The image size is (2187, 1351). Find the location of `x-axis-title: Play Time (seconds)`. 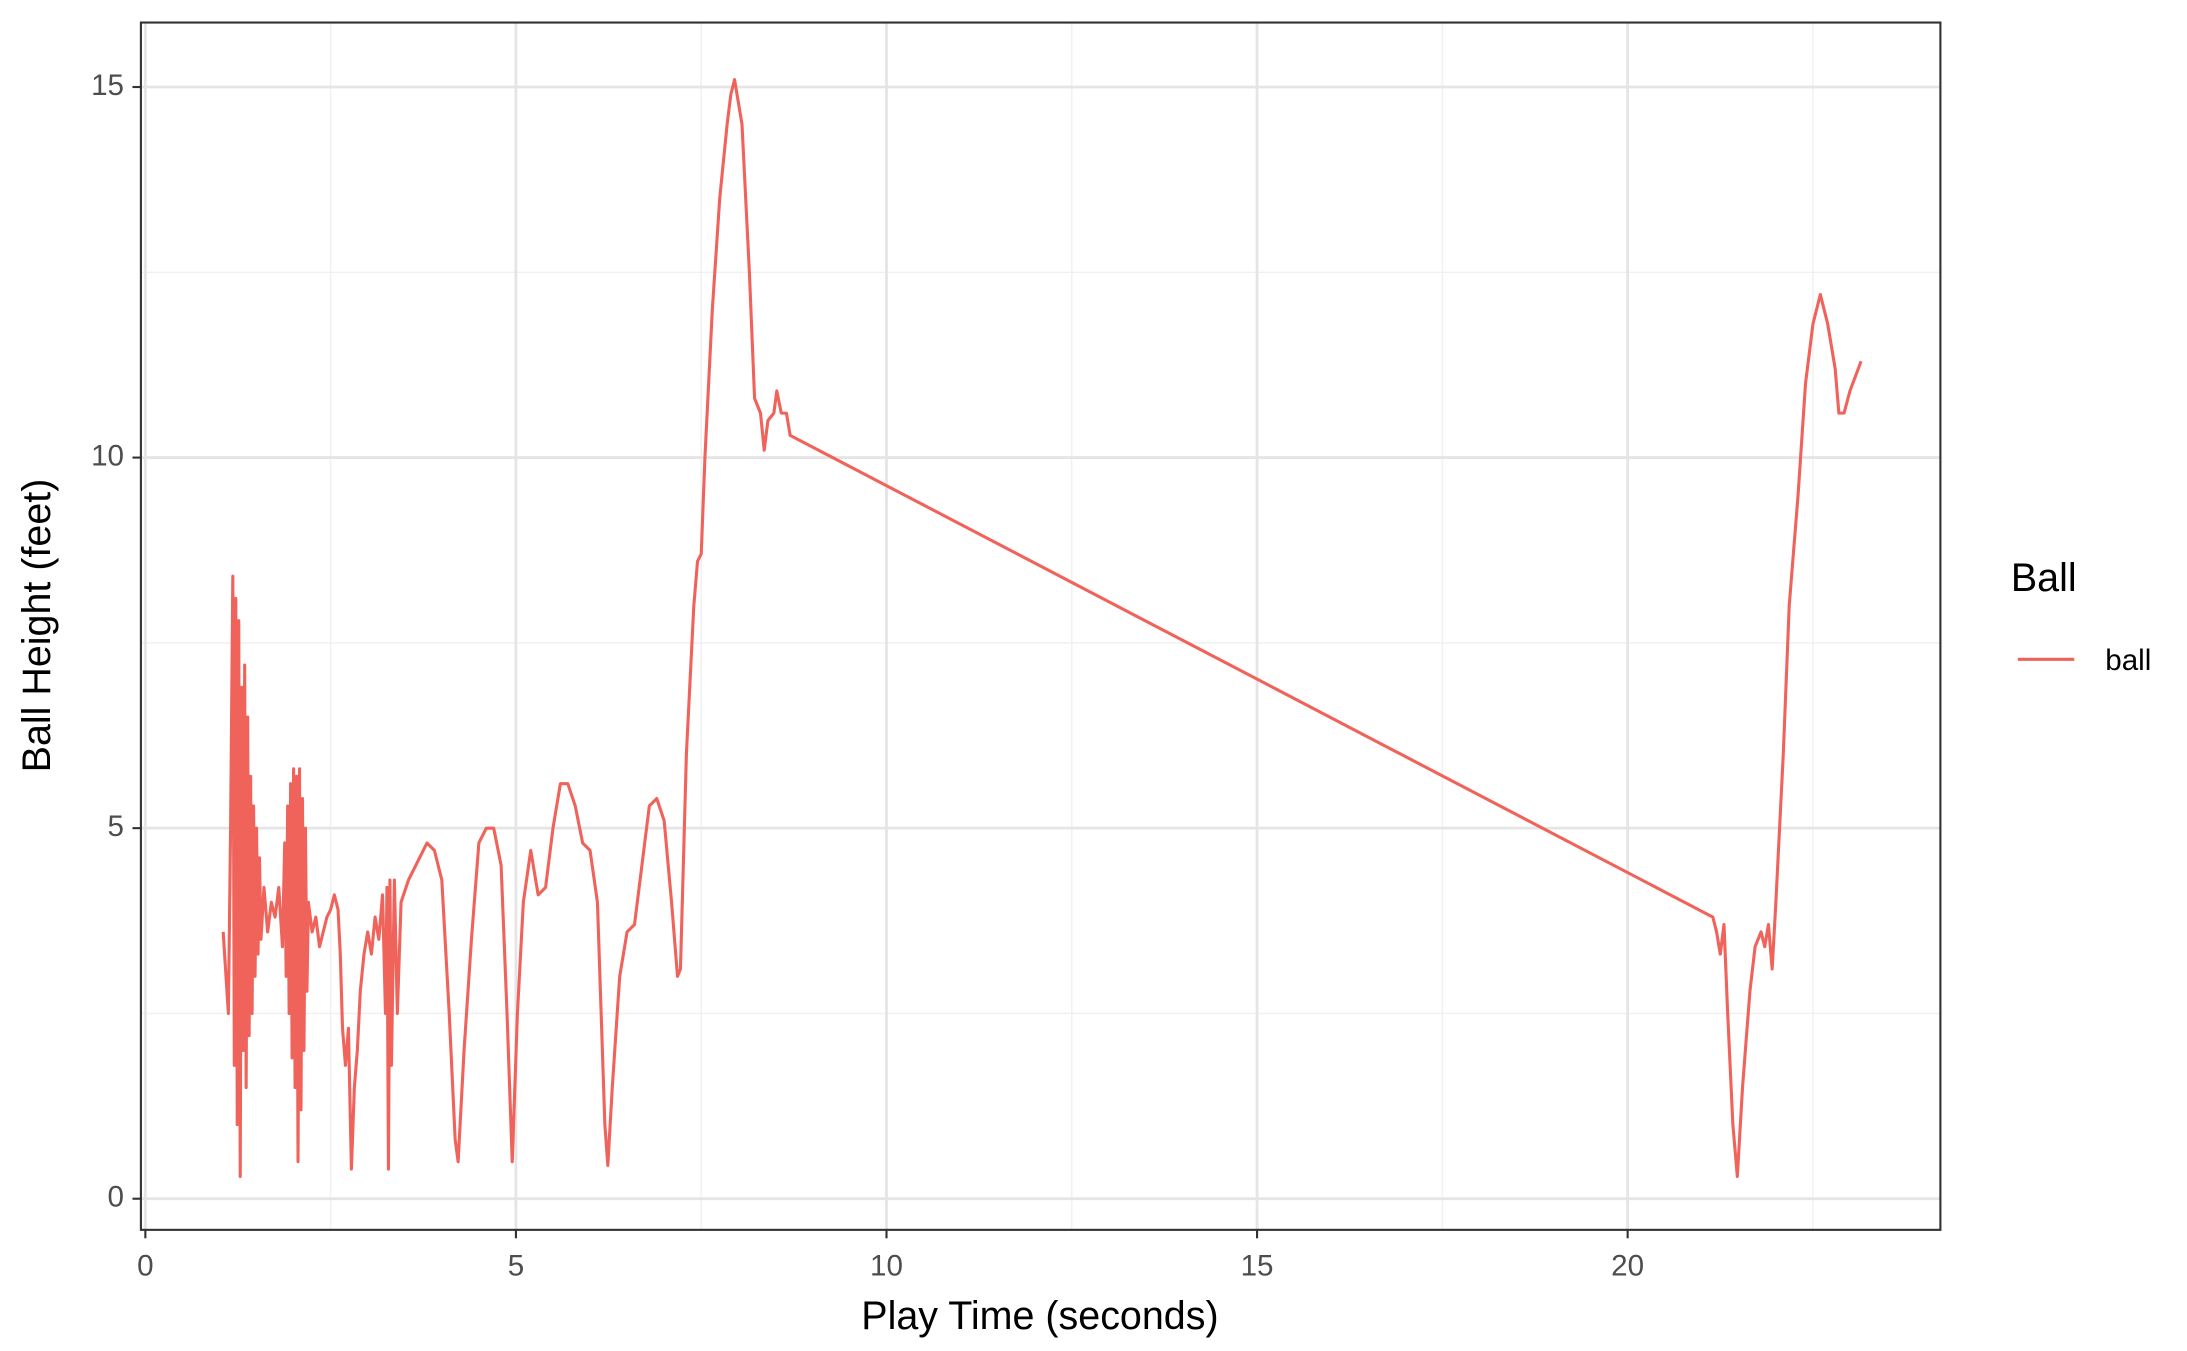

x-axis-title: Play Time (seconds) is located at coordinates (1039, 1316).